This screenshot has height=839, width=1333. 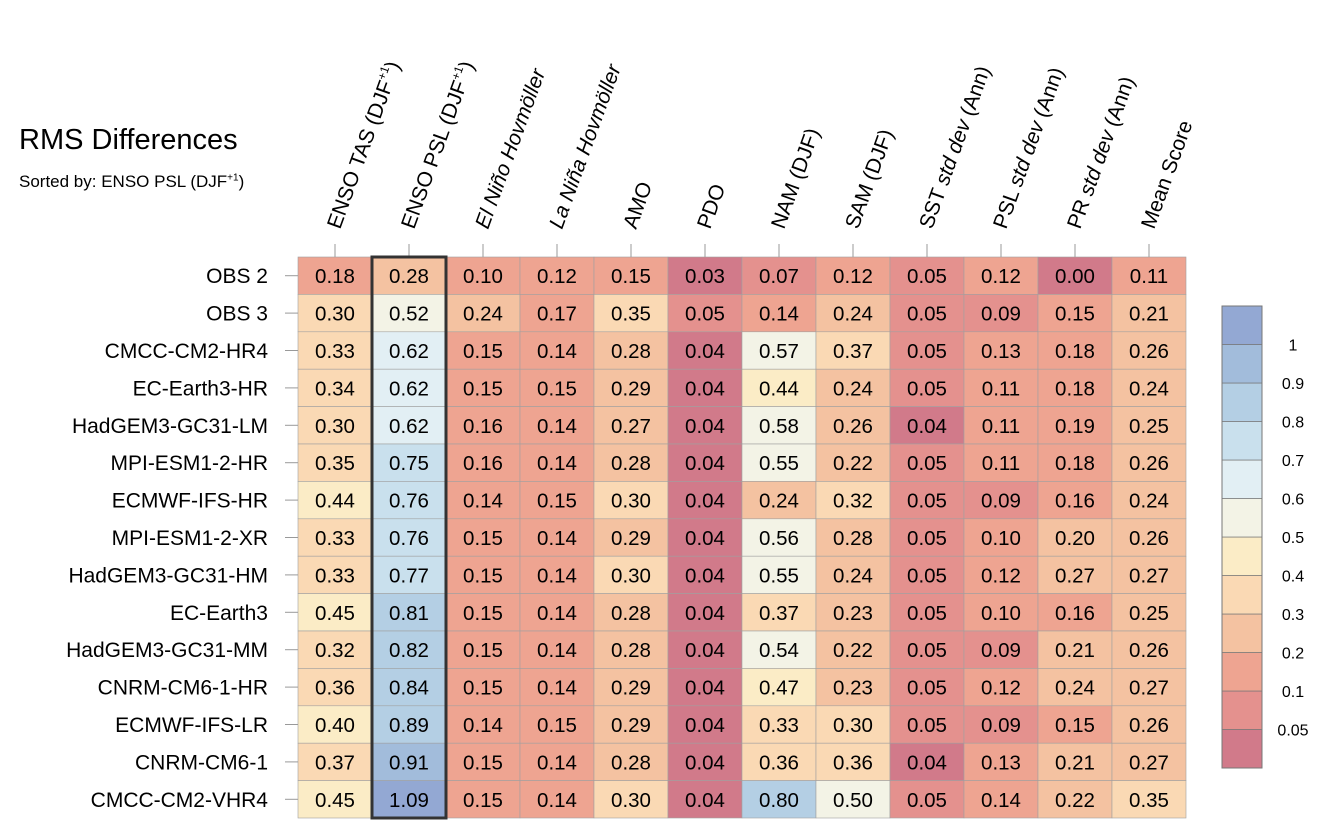 I want to click on colorbar-tick-label: 0.6, so click(x=1293, y=500).